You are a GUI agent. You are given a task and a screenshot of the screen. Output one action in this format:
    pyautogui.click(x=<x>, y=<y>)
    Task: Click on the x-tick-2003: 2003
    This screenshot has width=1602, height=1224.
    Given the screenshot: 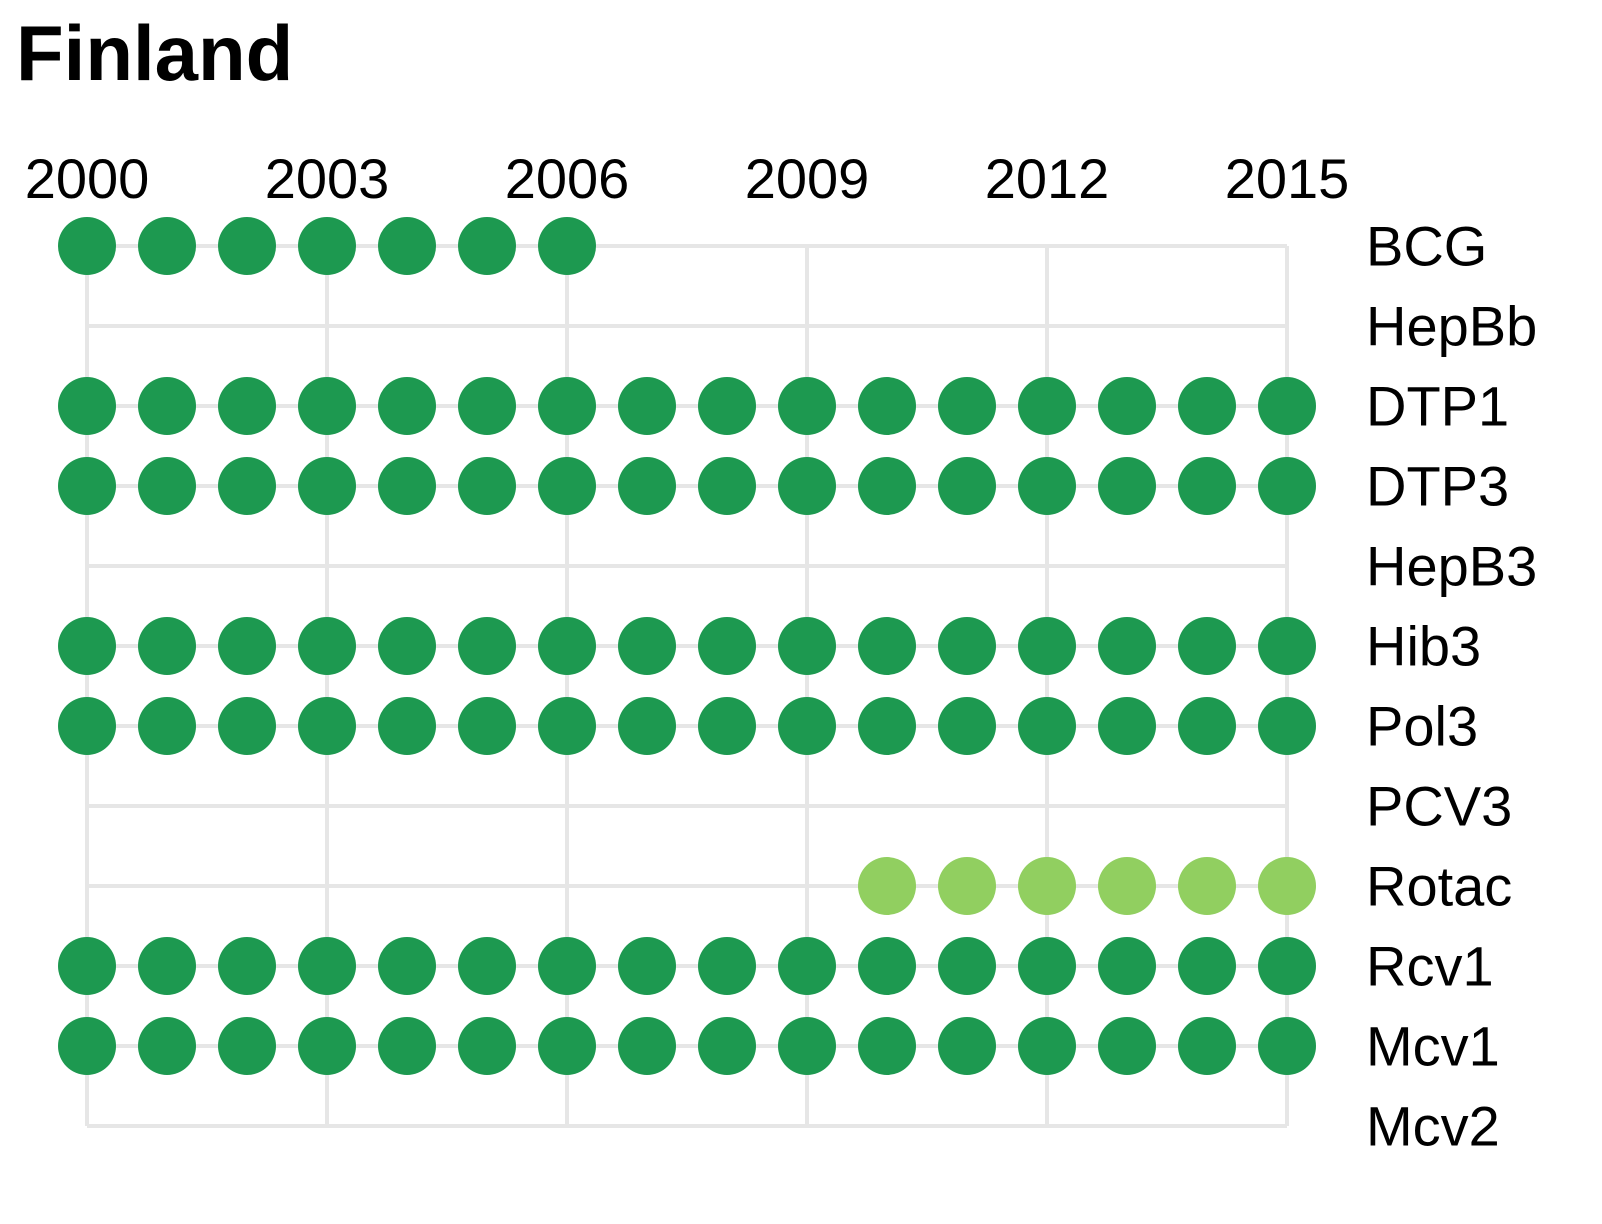 What is the action you would take?
    pyautogui.click(x=327, y=178)
    